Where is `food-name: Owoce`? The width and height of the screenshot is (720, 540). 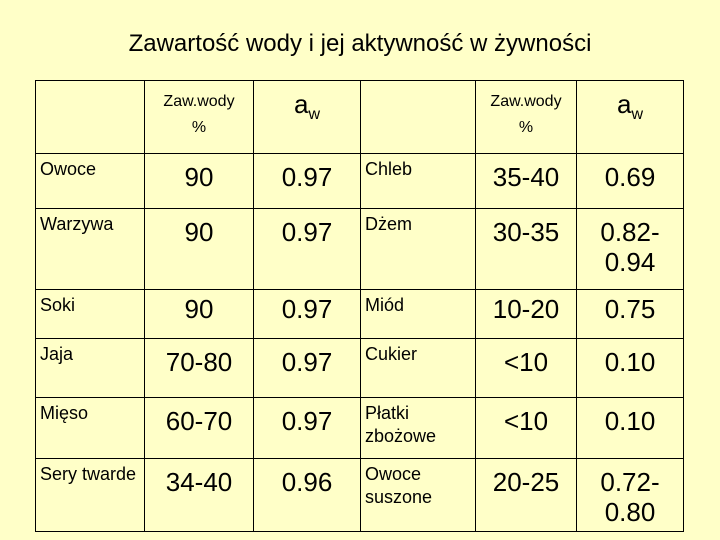
food-name: Owoce is located at coordinates (90, 181).